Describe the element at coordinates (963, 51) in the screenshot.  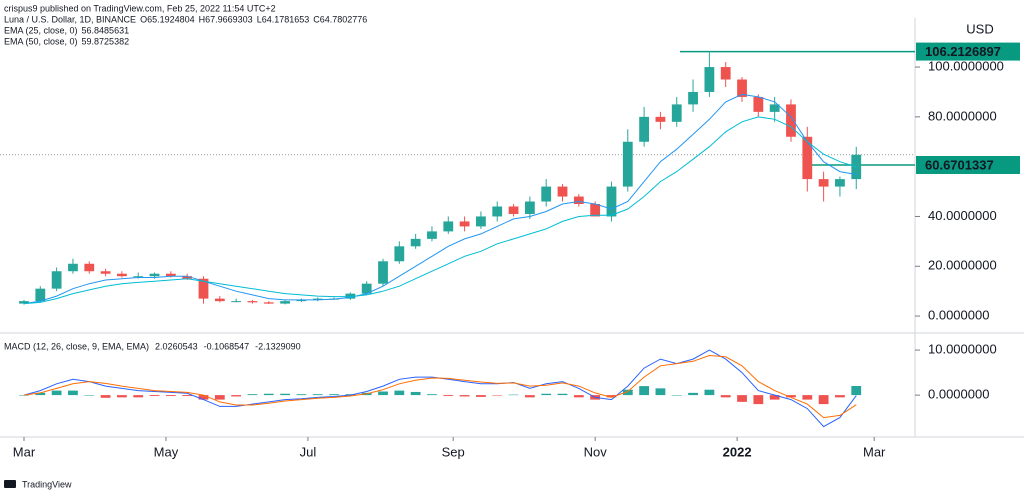
I see `horizontal-line-label: 106.2126897` at that location.